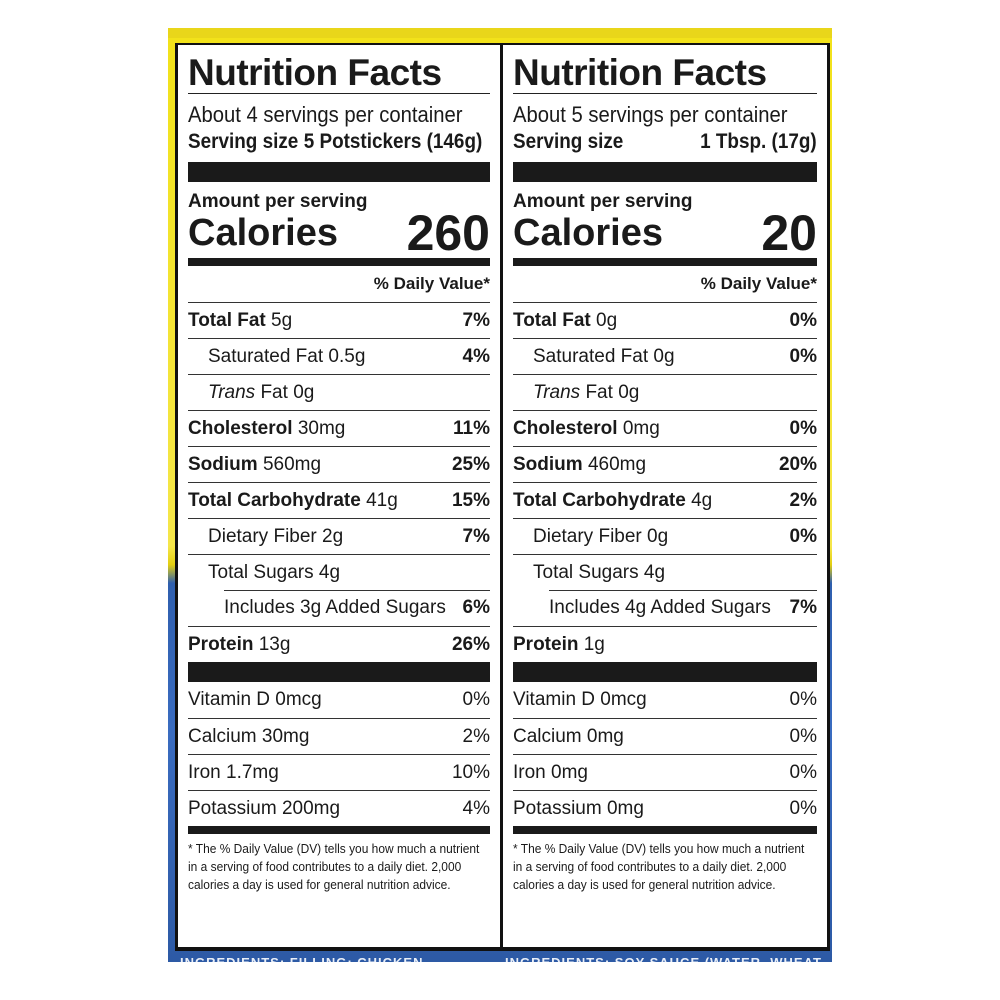 The width and height of the screenshot is (1000, 1000). Describe the element at coordinates (665, 500) in the screenshot. I see `nutrient-row: Total Carbohydrate 4g 2%` at that location.